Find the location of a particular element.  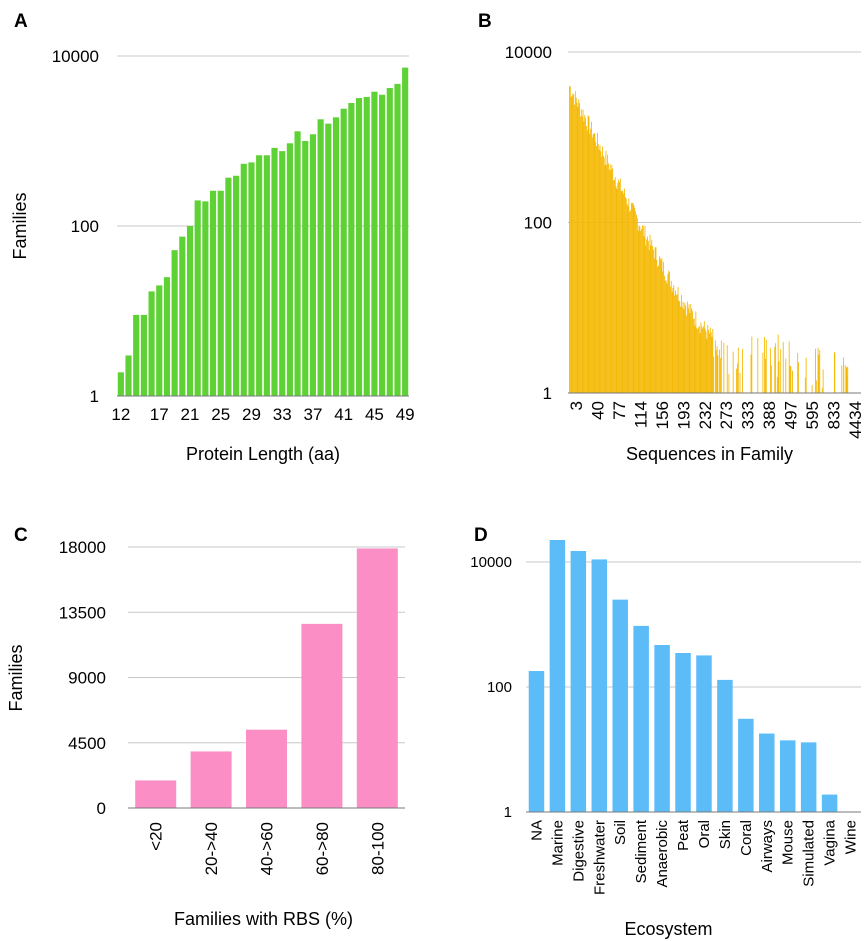

x-tick-label: Digestive is located at coordinates (578, 851).